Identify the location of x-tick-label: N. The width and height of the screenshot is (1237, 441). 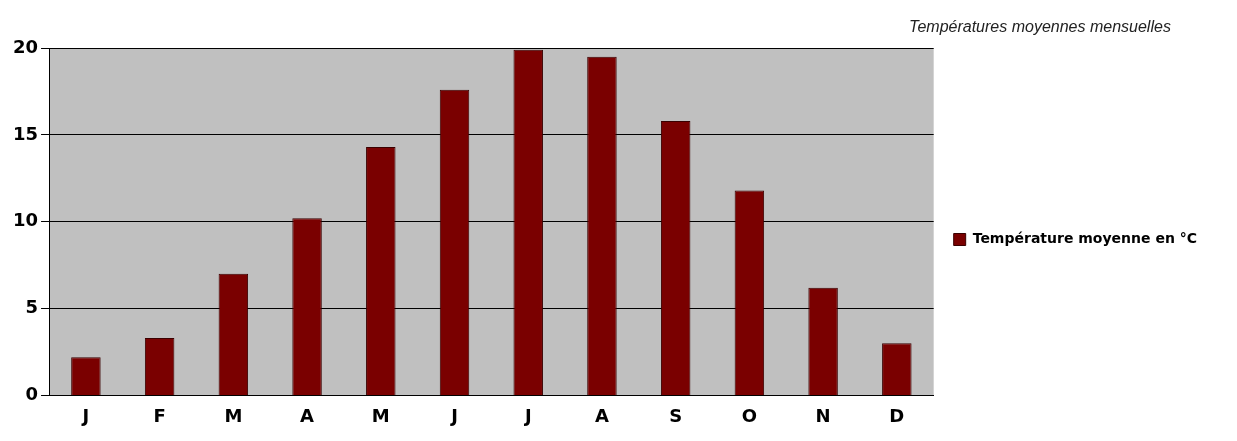
(823, 415).